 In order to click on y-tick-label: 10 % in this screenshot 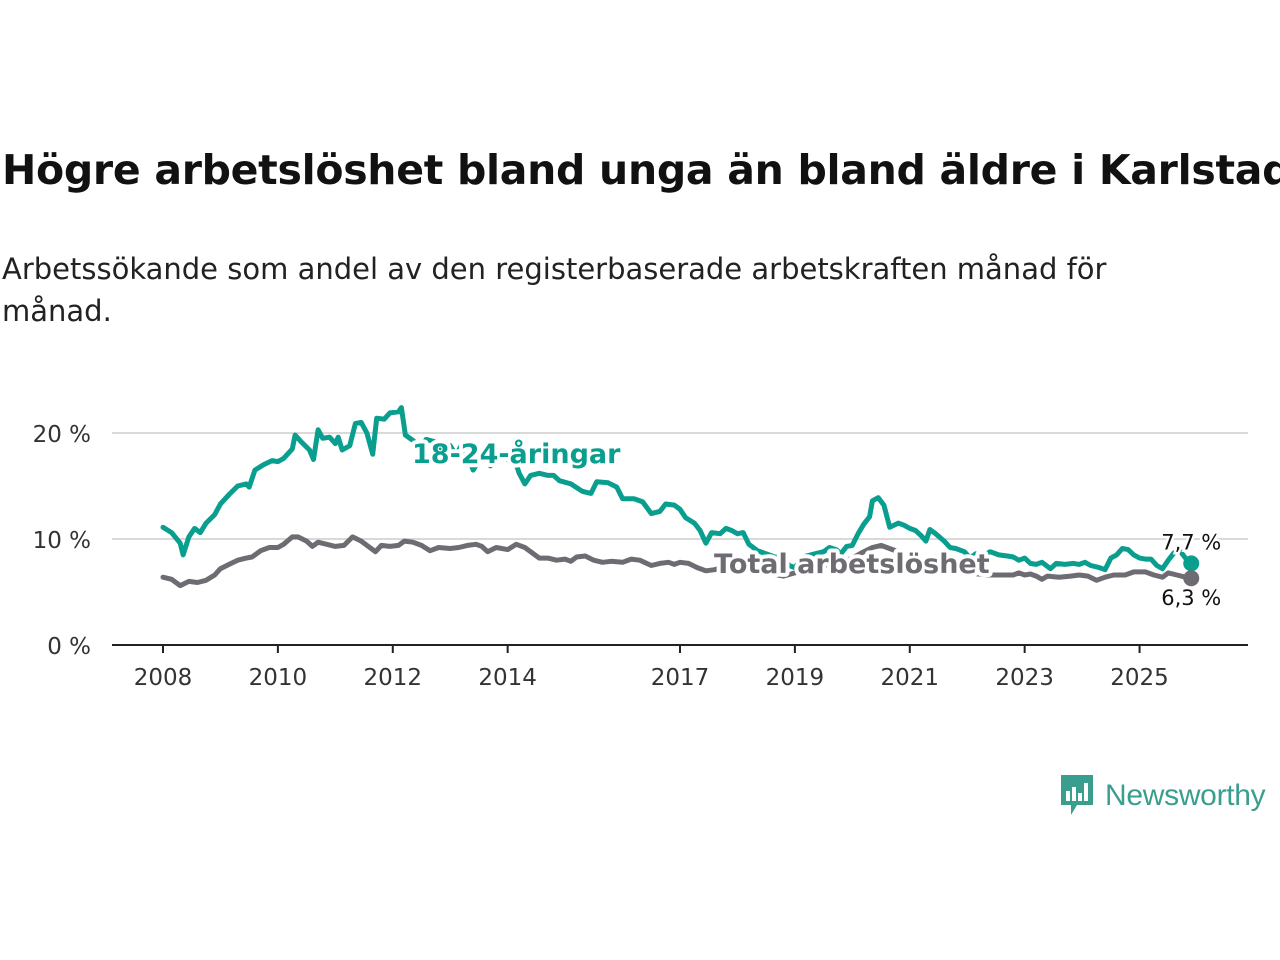, I will do `click(62, 541)`.